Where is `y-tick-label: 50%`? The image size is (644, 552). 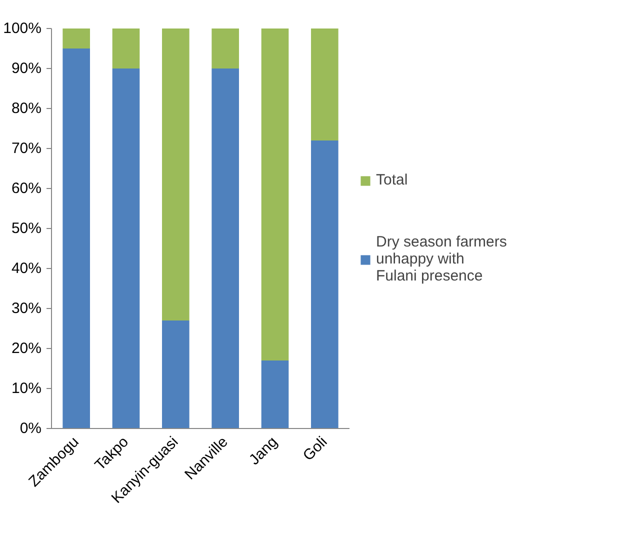 y-tick-label: 50% is located at coordinates (26, 228).